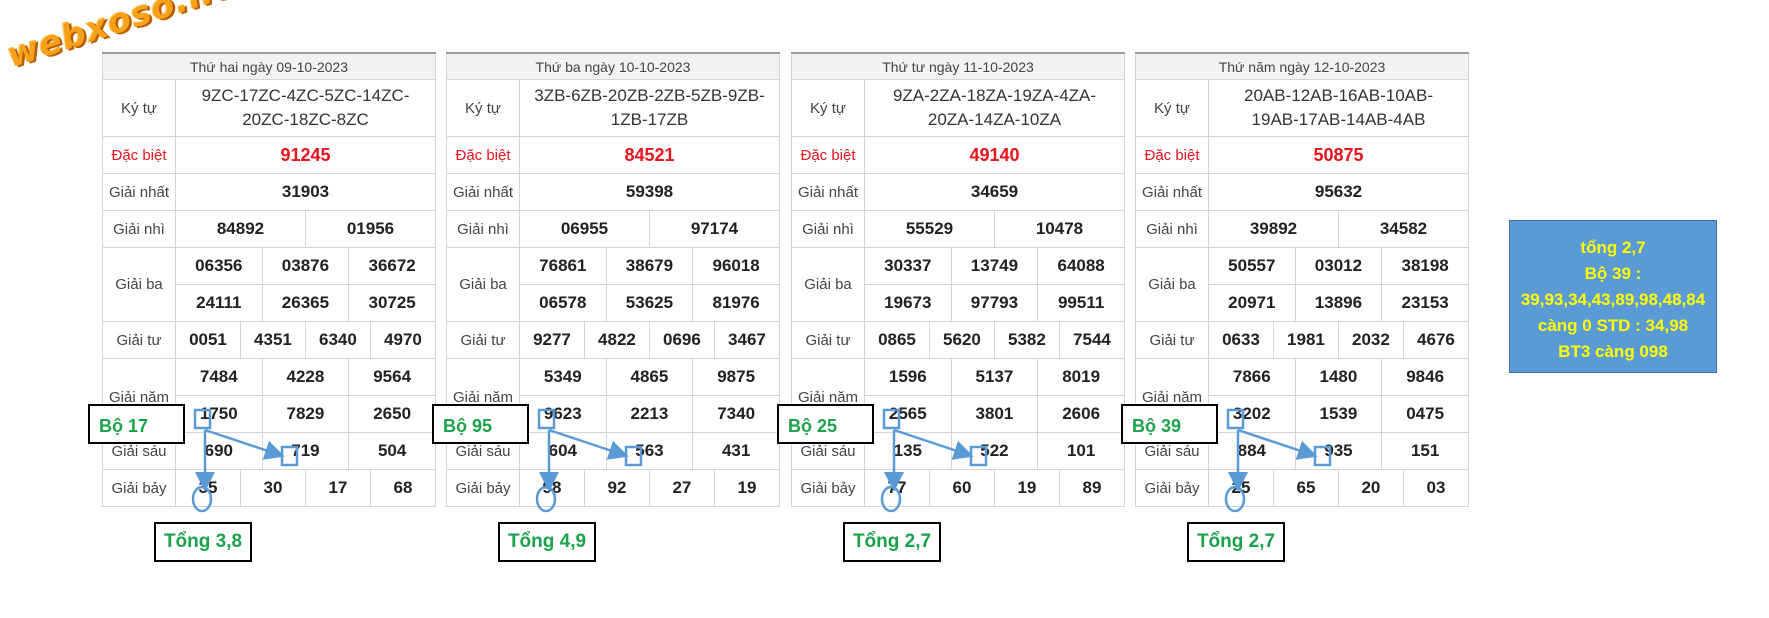 The height and width of the screenshot is (618, 1769). What do you see at coordinates (139, 488) in the screenshot?
I see `label-giai-bay: Giải bảy` at bounding box center [139, 488].